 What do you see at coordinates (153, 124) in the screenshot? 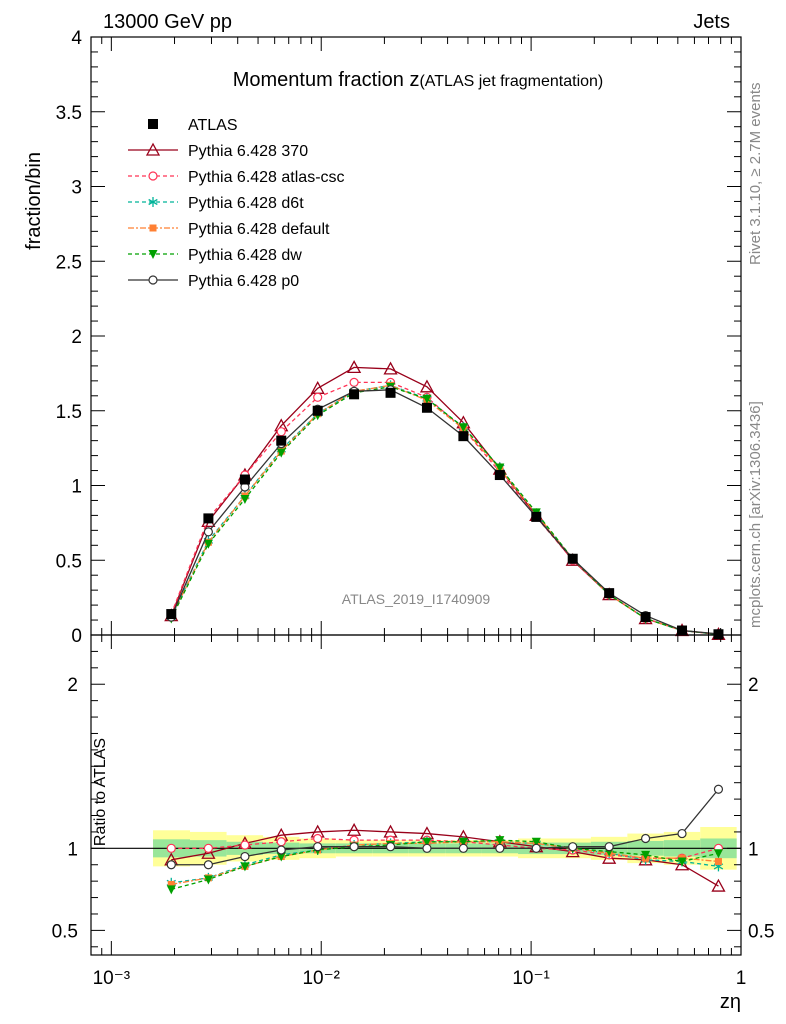
I see `legend-marker-atlas` at bounding box center [153, 124].